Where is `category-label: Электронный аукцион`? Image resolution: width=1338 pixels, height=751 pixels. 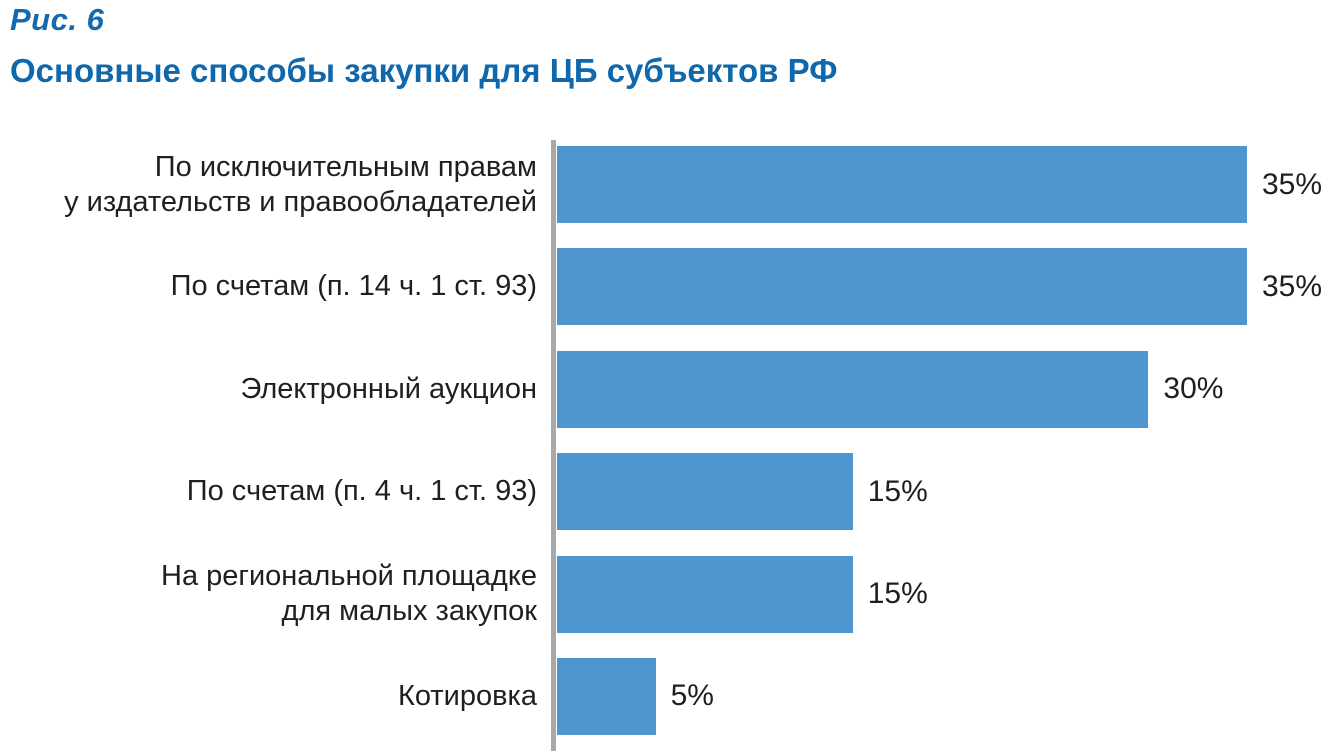 category-label: Электронный аукцион is located at coordinates (388, 388).